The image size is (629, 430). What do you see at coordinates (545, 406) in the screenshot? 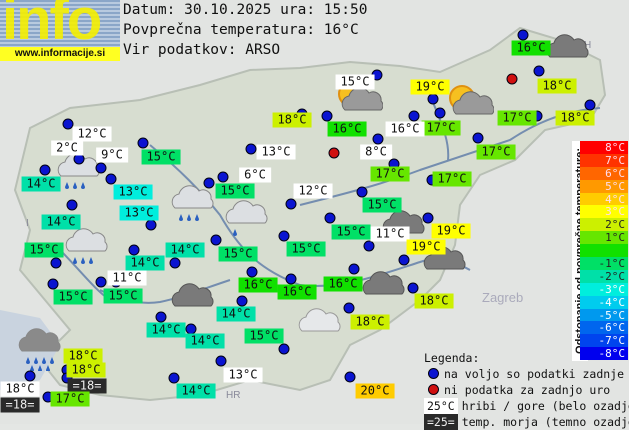
I see `legend-mountain-text: hribi / gore (belo ozadje)` at bounding box center [545, 406].